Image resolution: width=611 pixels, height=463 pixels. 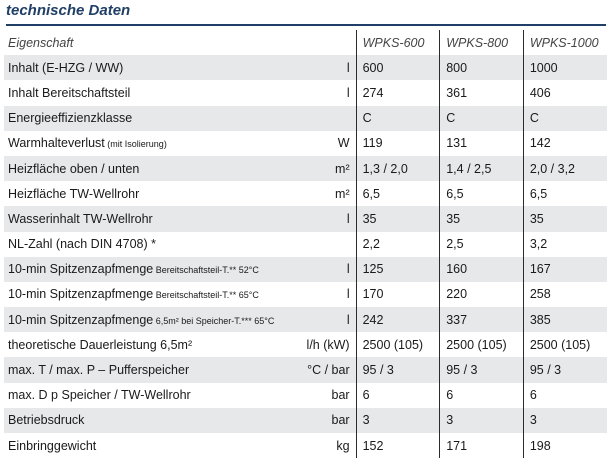 What do you see at coordinates (99, 370) in the screenshot?
I see `property-label: max. T / max. P – Pufferspeicher` at bounding box center [99, 370].